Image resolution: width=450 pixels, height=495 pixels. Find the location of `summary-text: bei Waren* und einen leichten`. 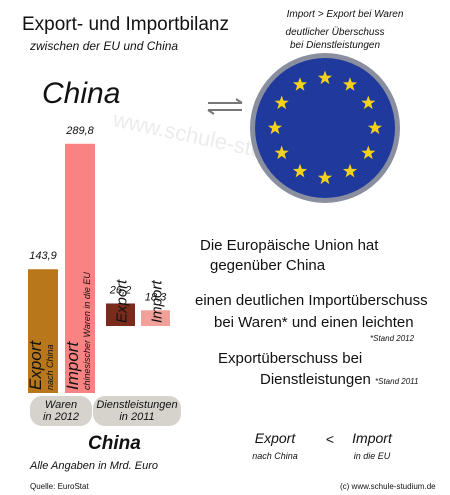

summary-text: bei Waren* und einen leichten is located at coordinates (314, 322).